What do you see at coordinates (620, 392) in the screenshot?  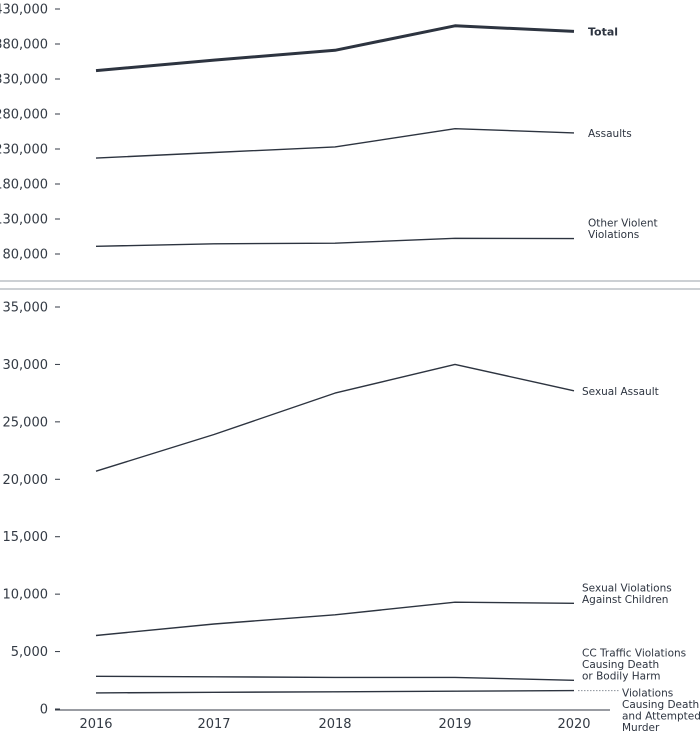 I see `series-label-sexual-assault: Sexual Assault` at bounding box center [620, 392].